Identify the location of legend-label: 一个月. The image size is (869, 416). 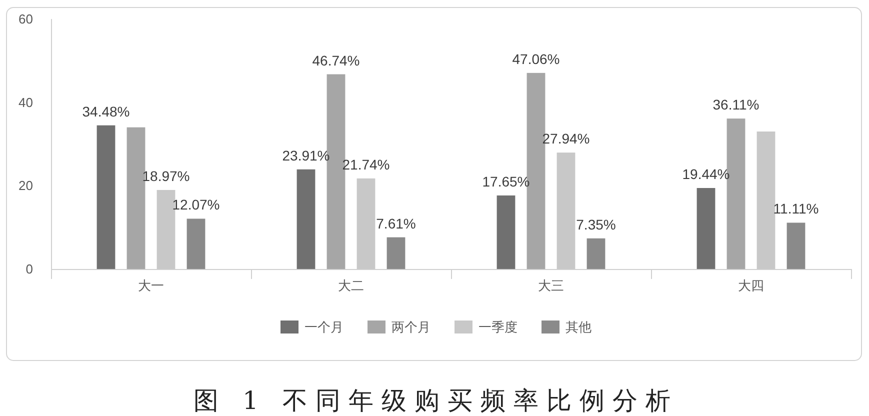
(324, 327).